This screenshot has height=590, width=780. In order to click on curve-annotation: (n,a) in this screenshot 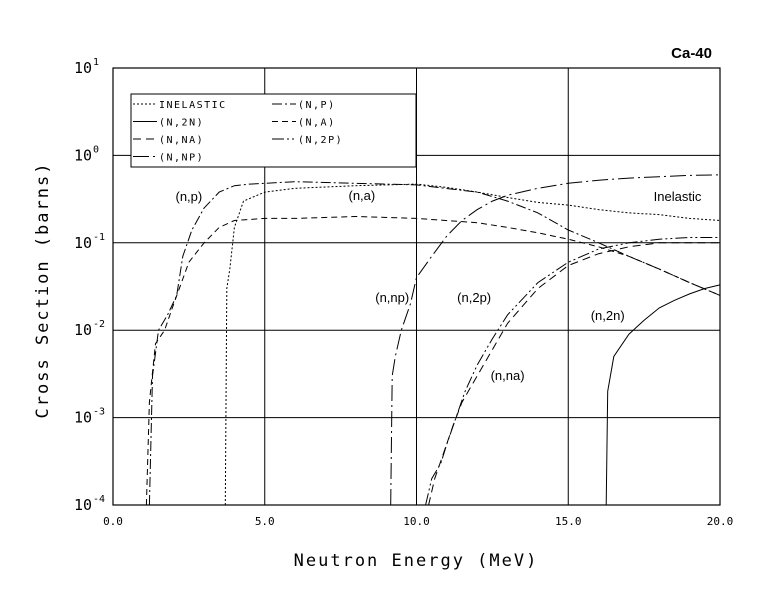, I will do `click(362, 195)`.